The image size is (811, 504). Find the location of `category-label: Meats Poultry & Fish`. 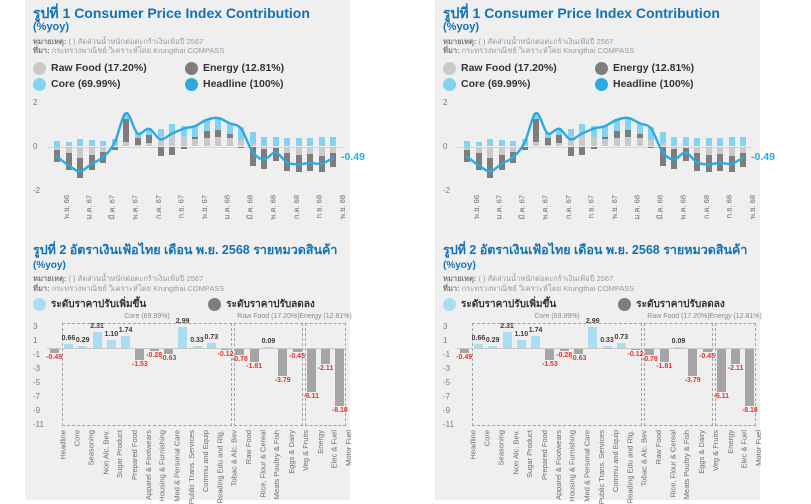

category-label: Meats Poultry & Fish is located at coordinates (687, 465).